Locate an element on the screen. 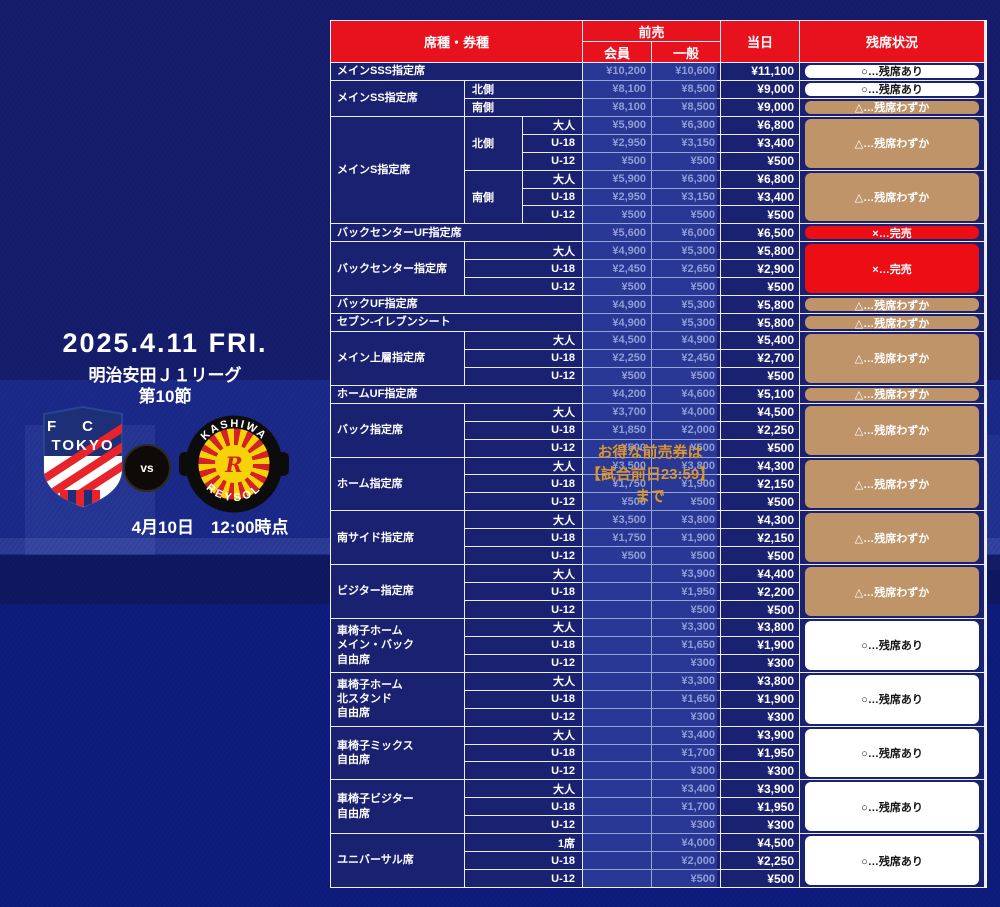  price-matchday: ¥2,700 is located at coordinates (760, 358).